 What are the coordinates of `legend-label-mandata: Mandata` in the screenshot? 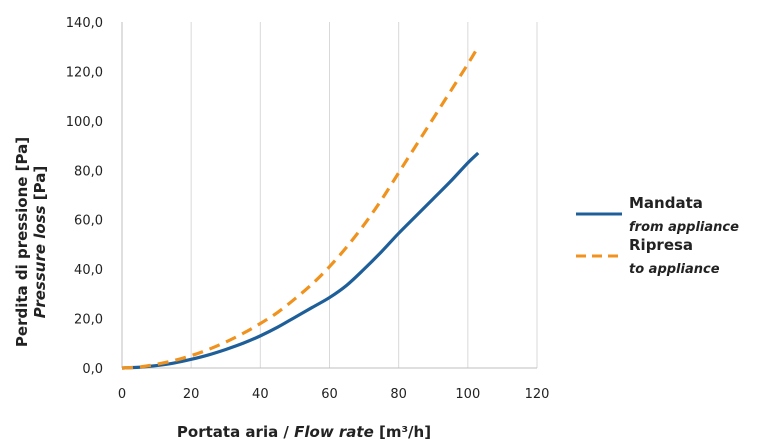 It's located at (666, 203).